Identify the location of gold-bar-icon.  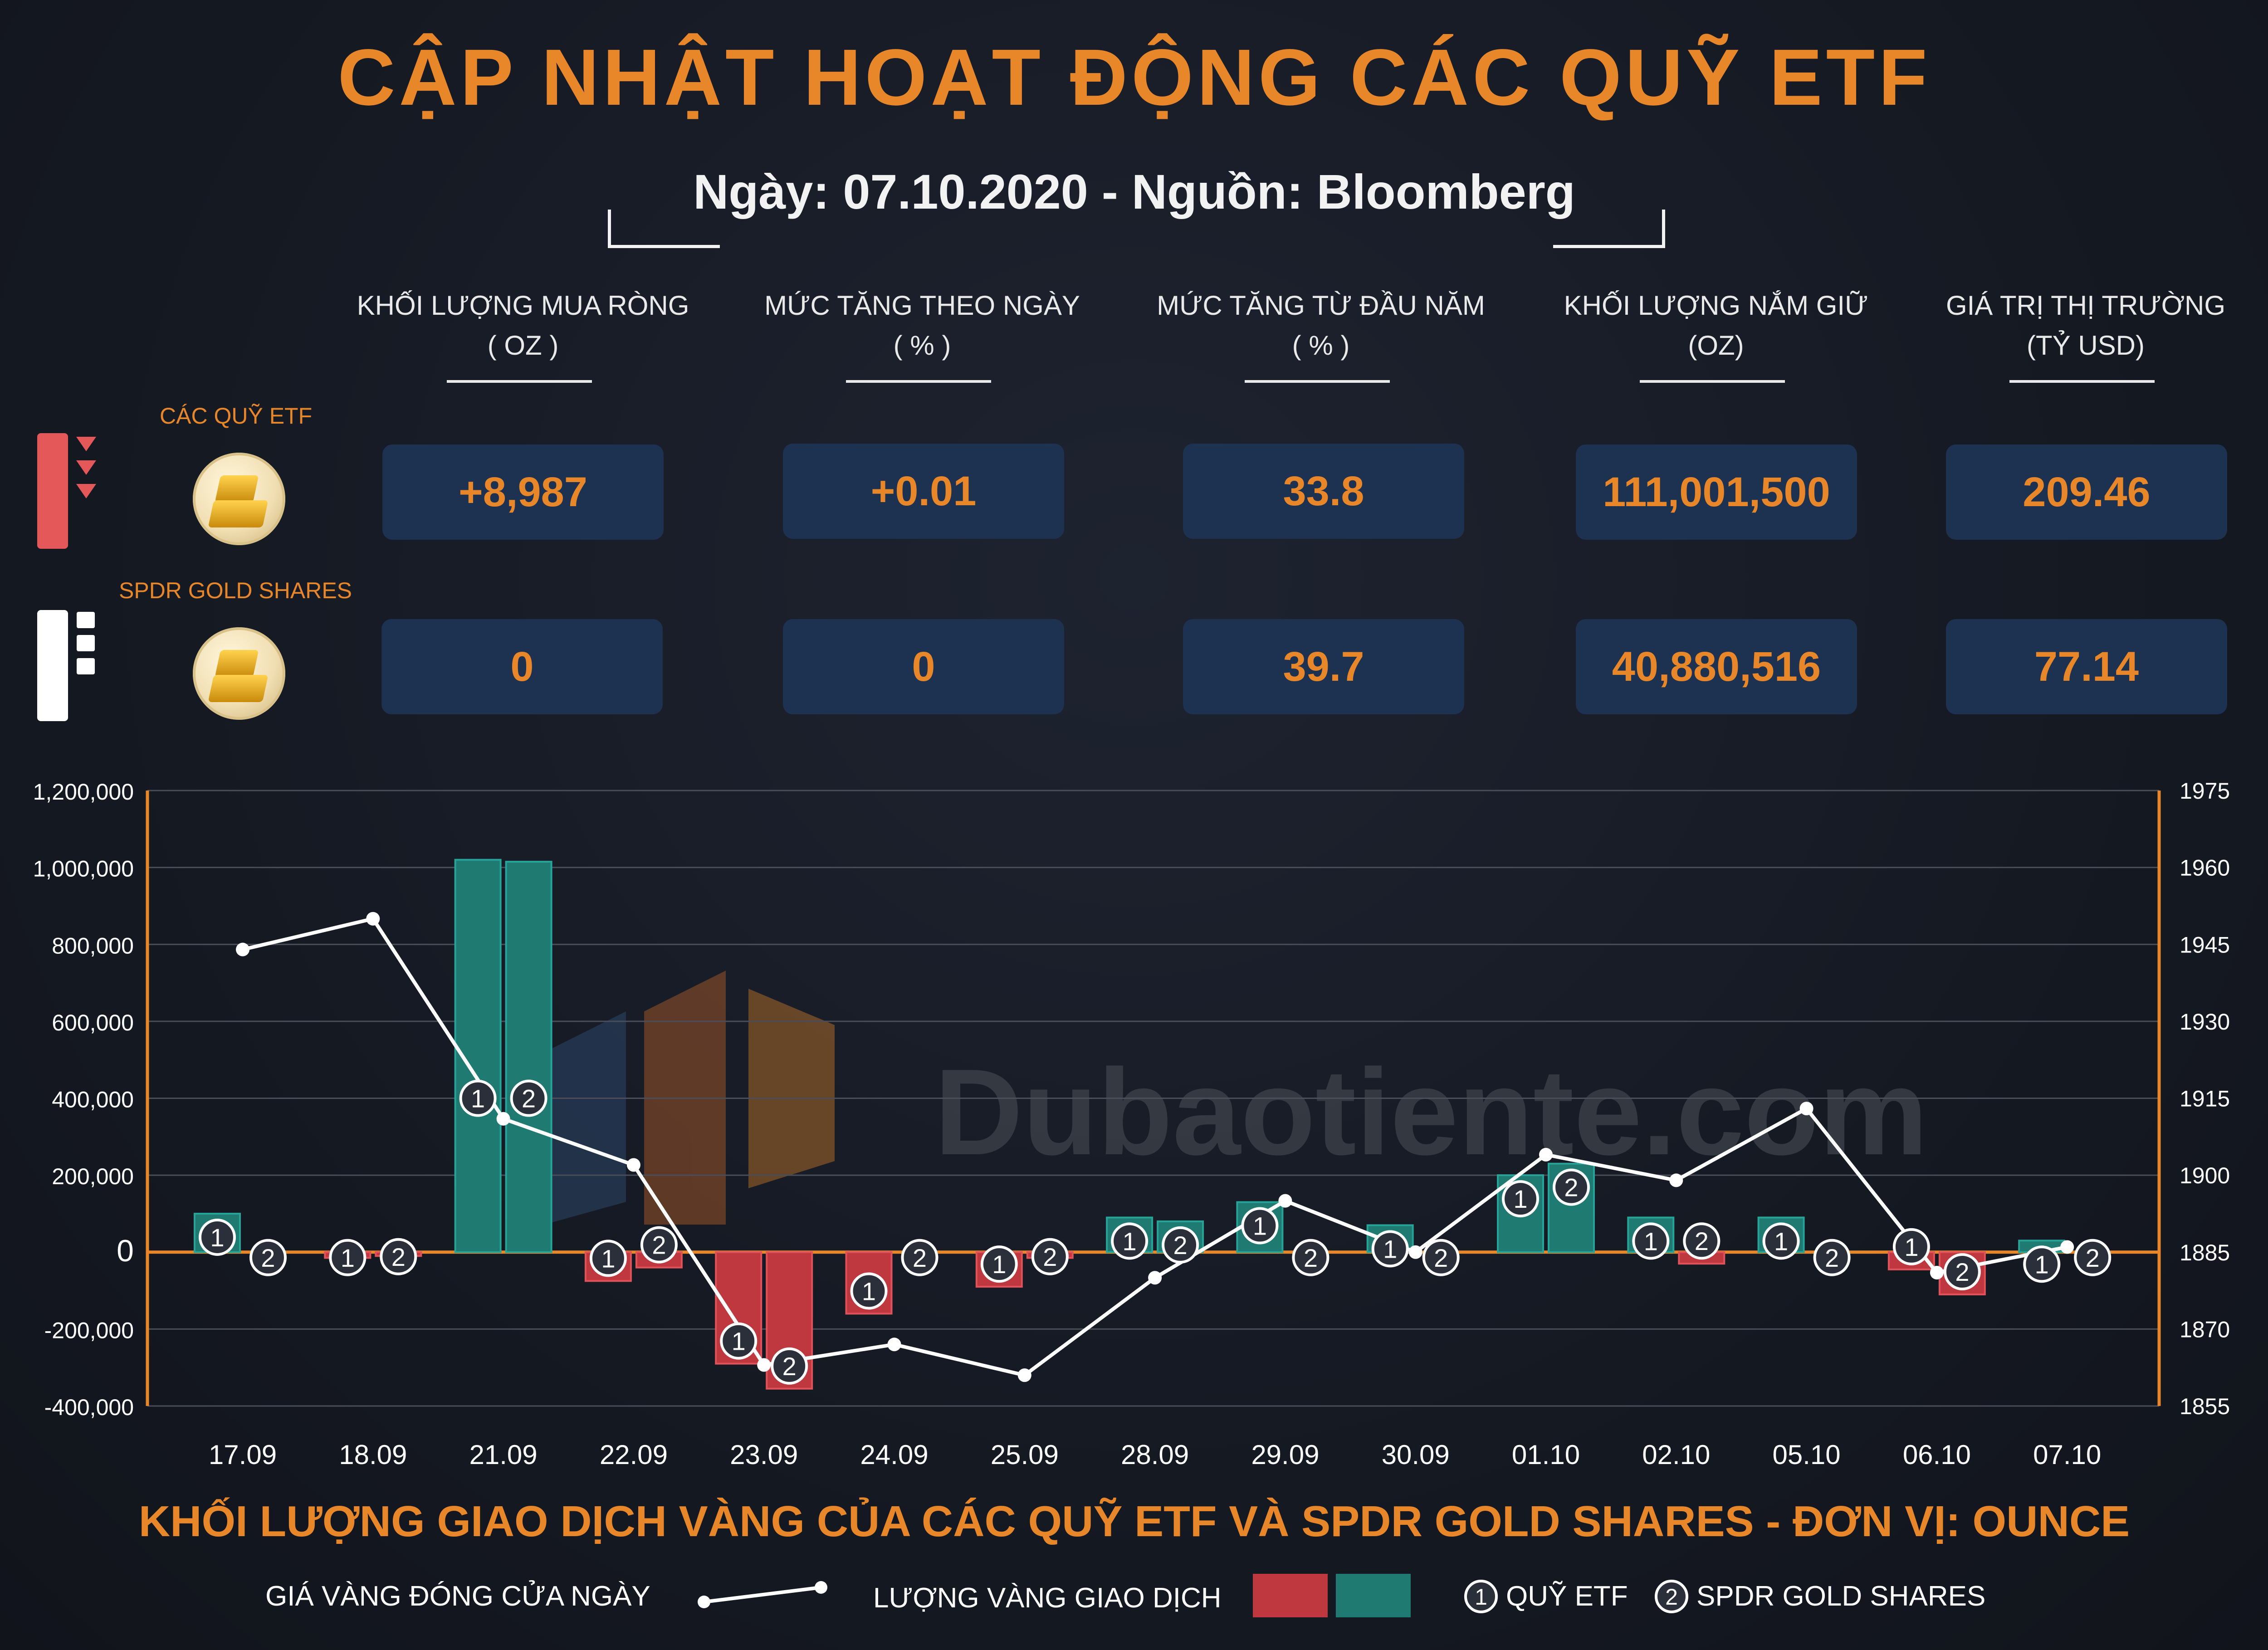
(239, 499).